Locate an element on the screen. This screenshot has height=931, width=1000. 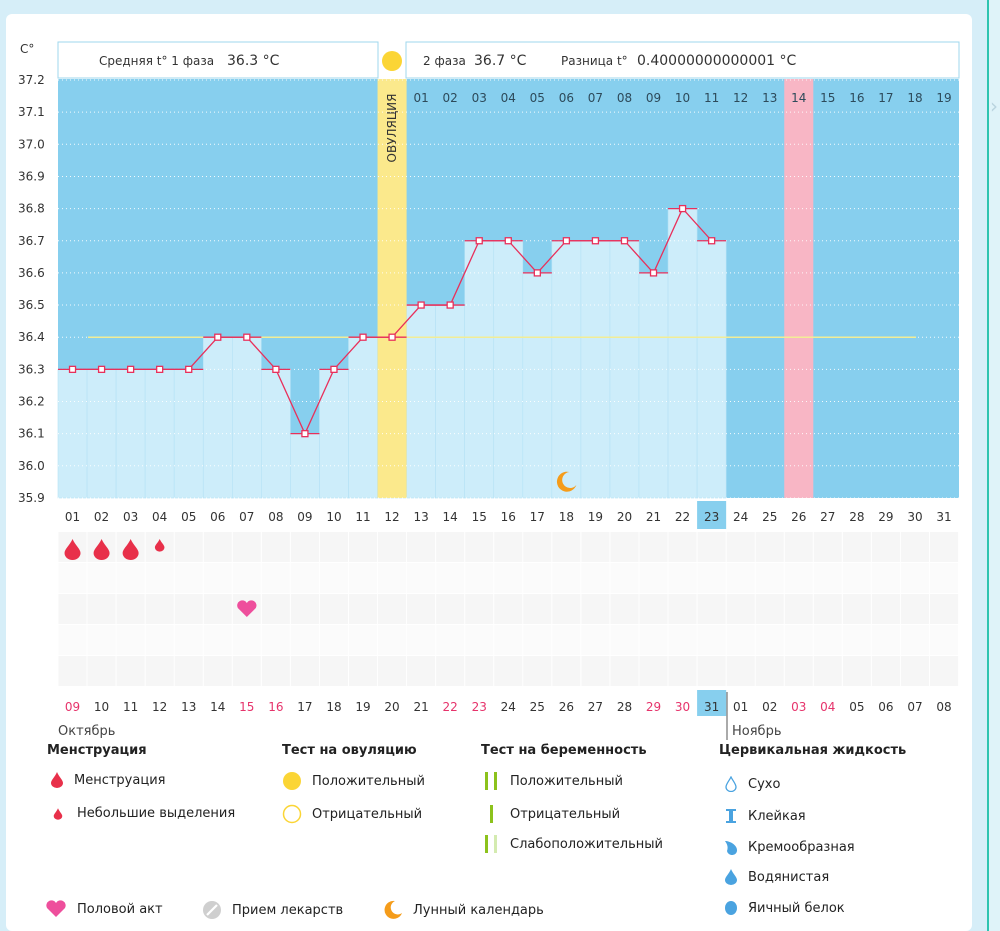
cycle-day-label: 24 is located at coordinates (740, 517).